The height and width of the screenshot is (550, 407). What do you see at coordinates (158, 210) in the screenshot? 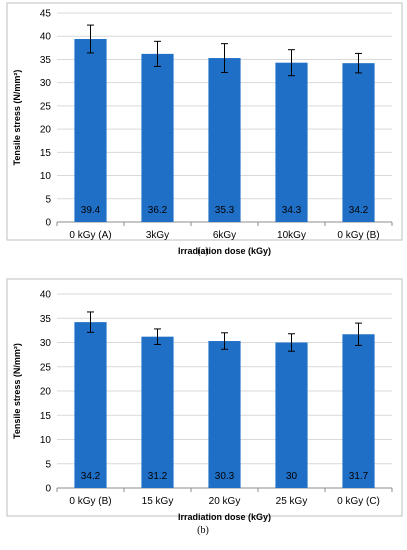
I see `data-label: 36.2` at bounding box center [158, 210].